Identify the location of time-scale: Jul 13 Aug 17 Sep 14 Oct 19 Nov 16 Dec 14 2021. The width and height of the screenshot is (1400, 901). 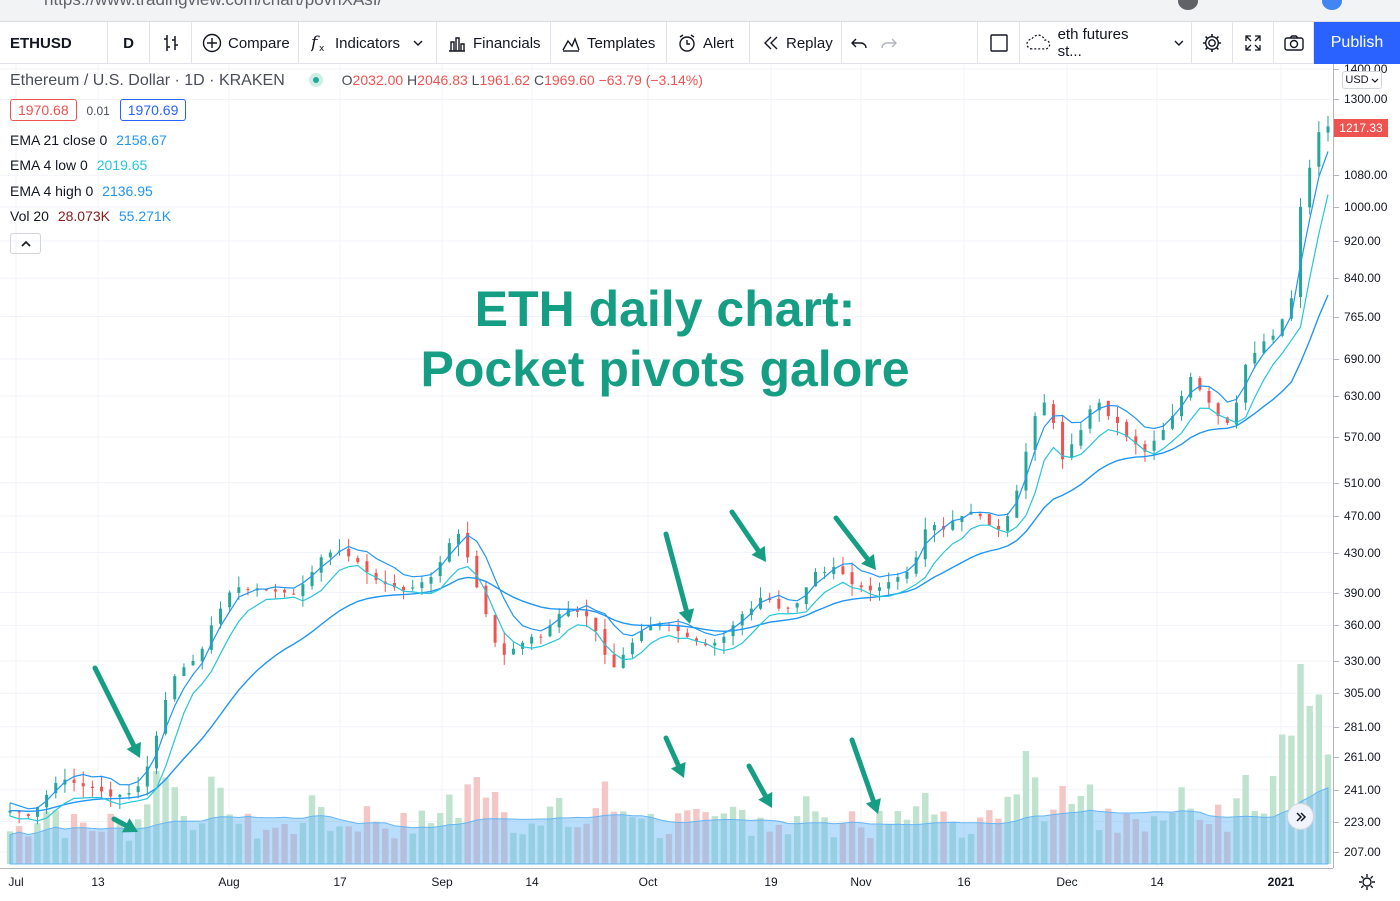
(687, 884).